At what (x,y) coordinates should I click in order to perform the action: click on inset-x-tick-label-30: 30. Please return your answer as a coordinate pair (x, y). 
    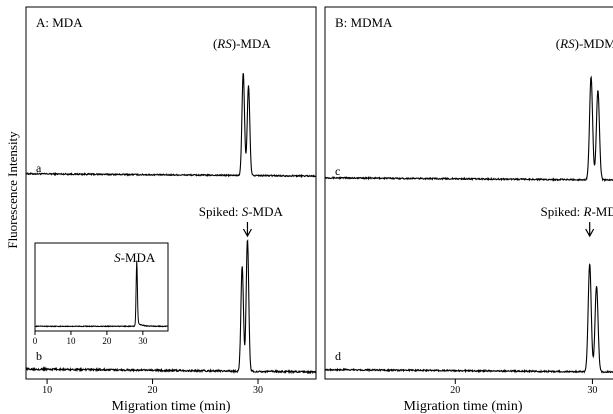
    Looking at the image, I should click on (143, 341).